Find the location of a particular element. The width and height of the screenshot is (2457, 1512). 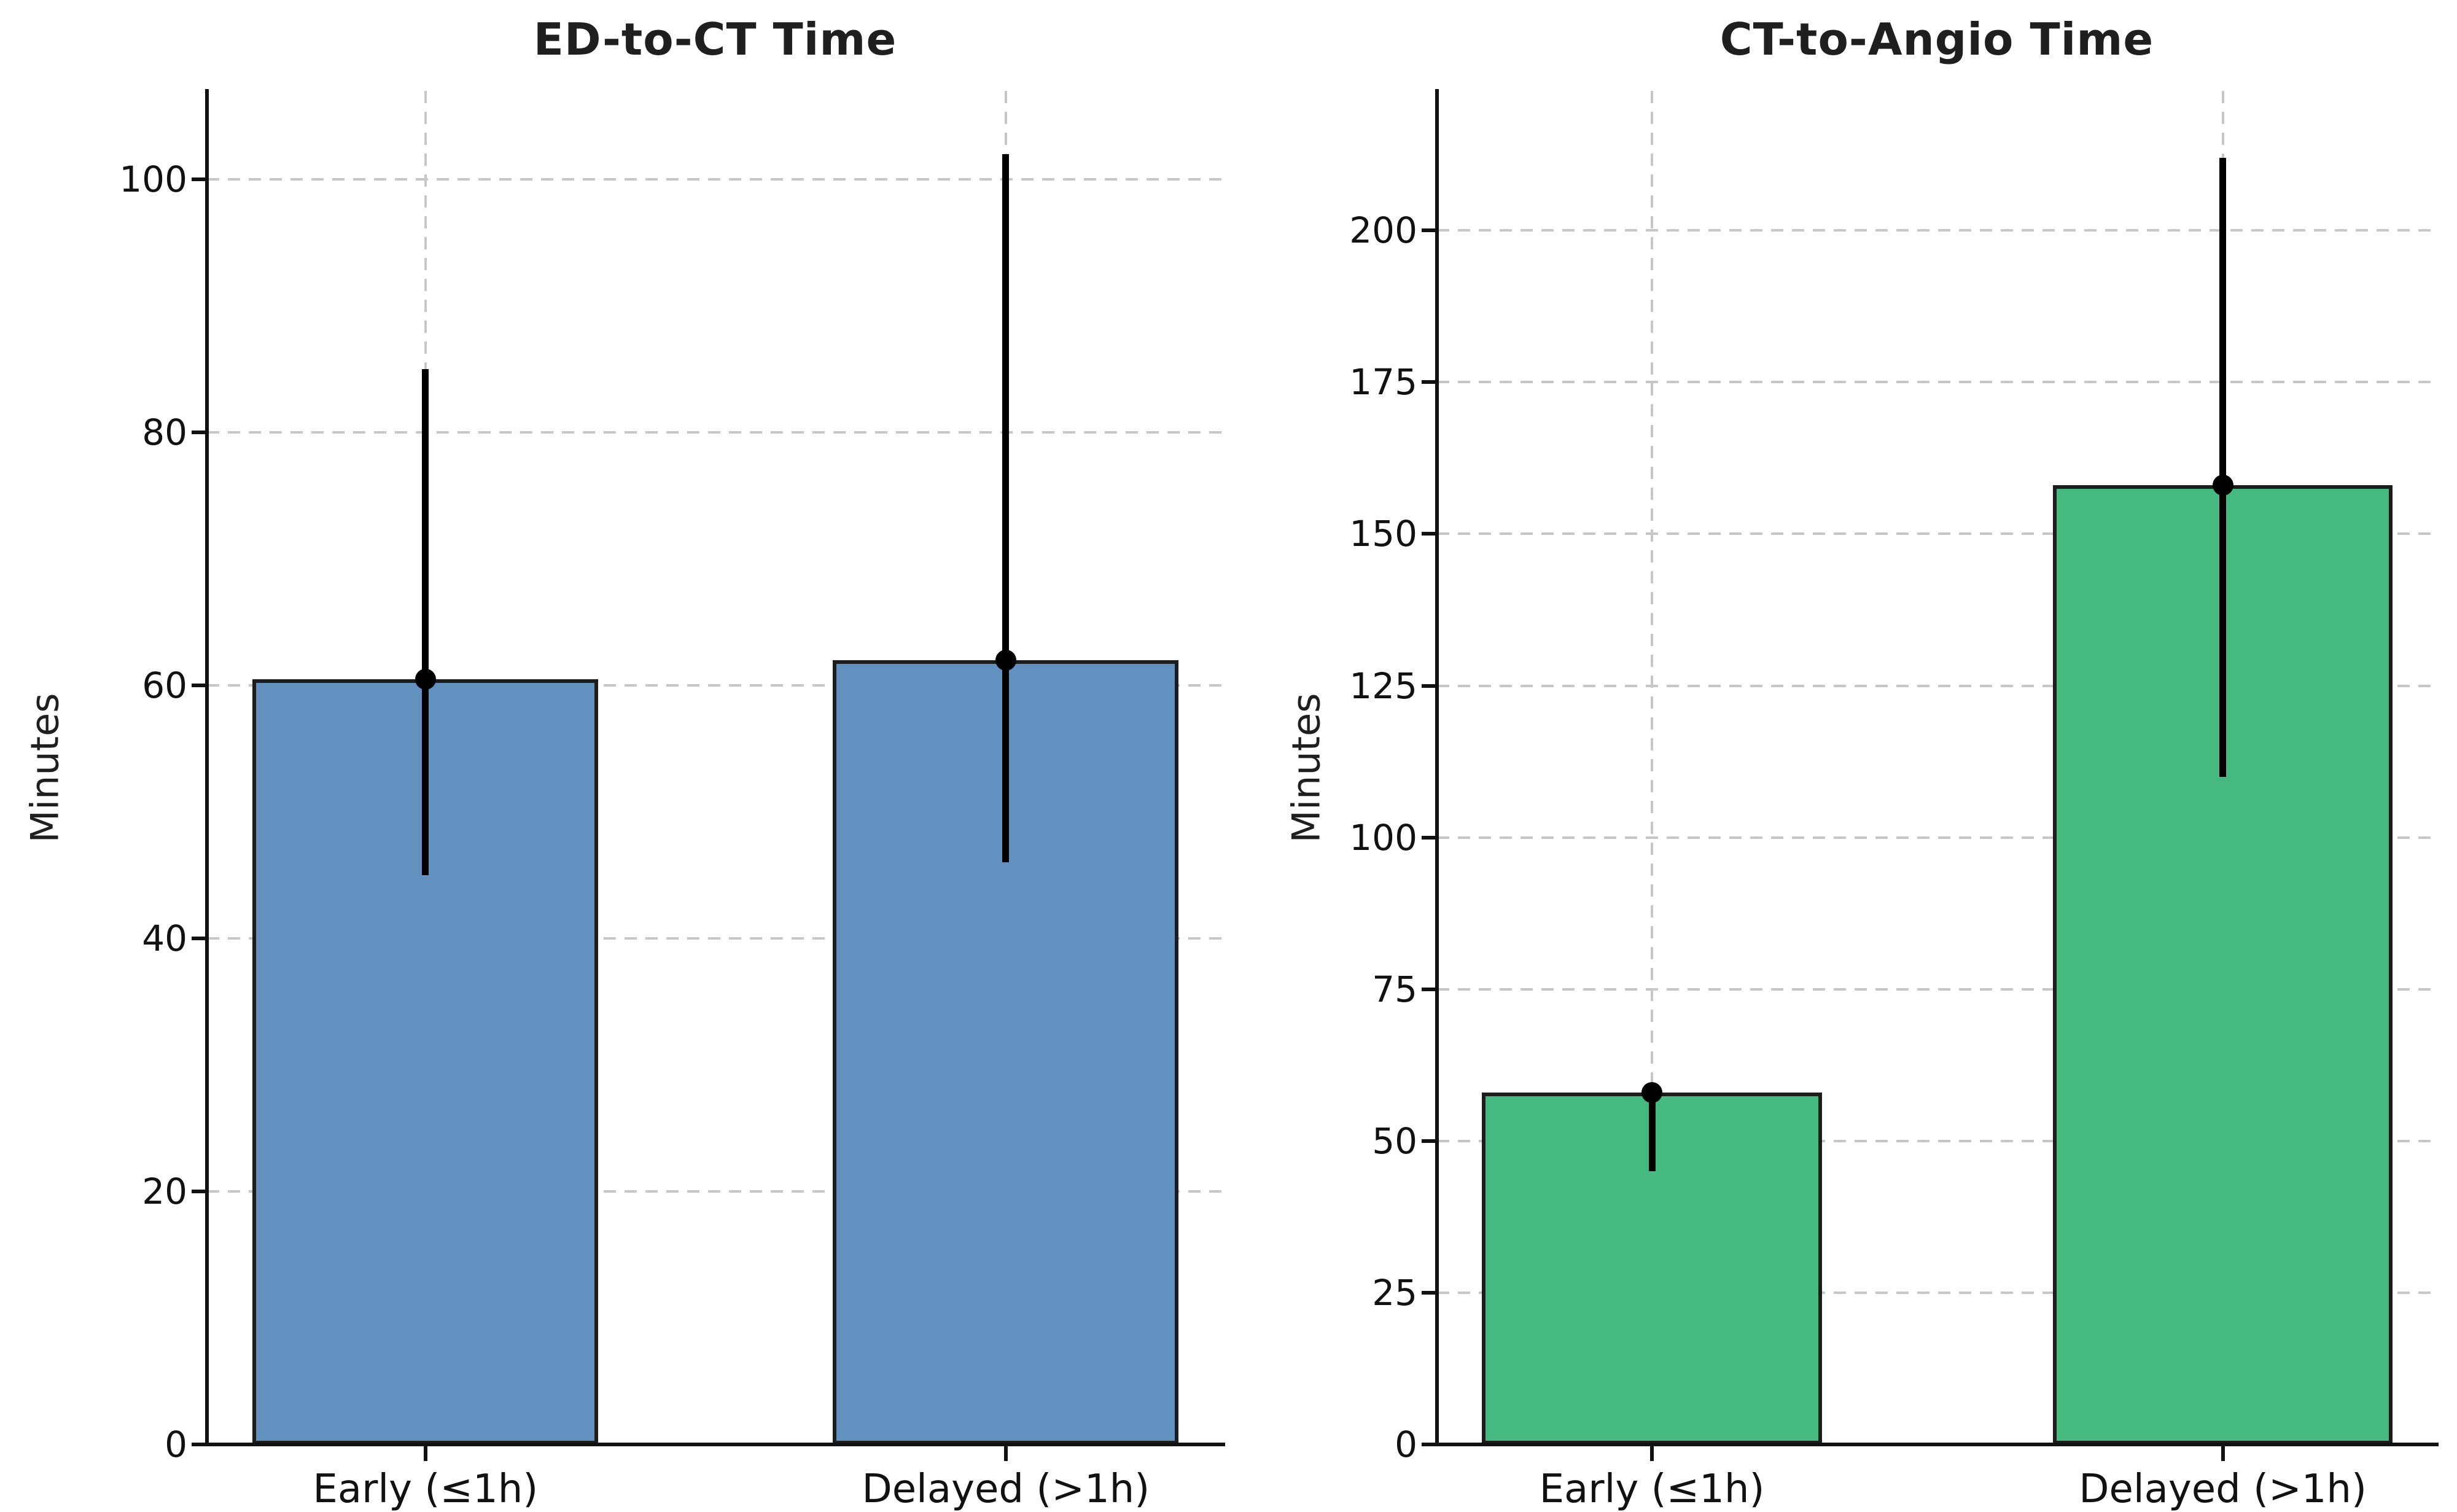

y-tick-label: 125 is located at coordinates (1383, 685).